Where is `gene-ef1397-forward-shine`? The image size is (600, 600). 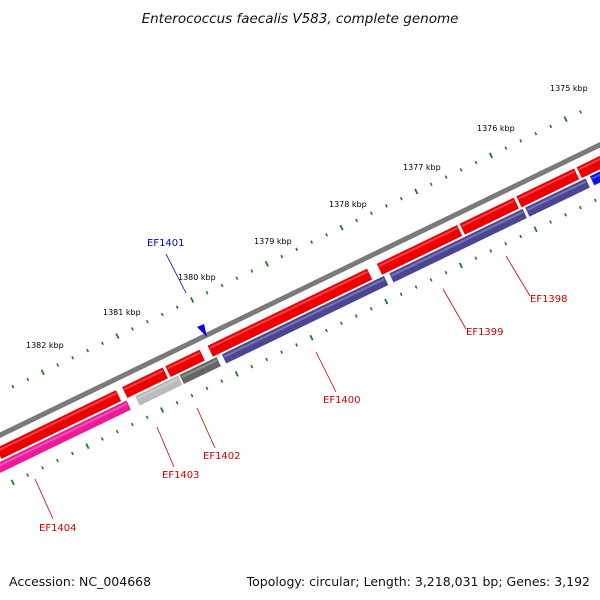
gene-ef1397-forward-shine is located at coordinates (589, 164).